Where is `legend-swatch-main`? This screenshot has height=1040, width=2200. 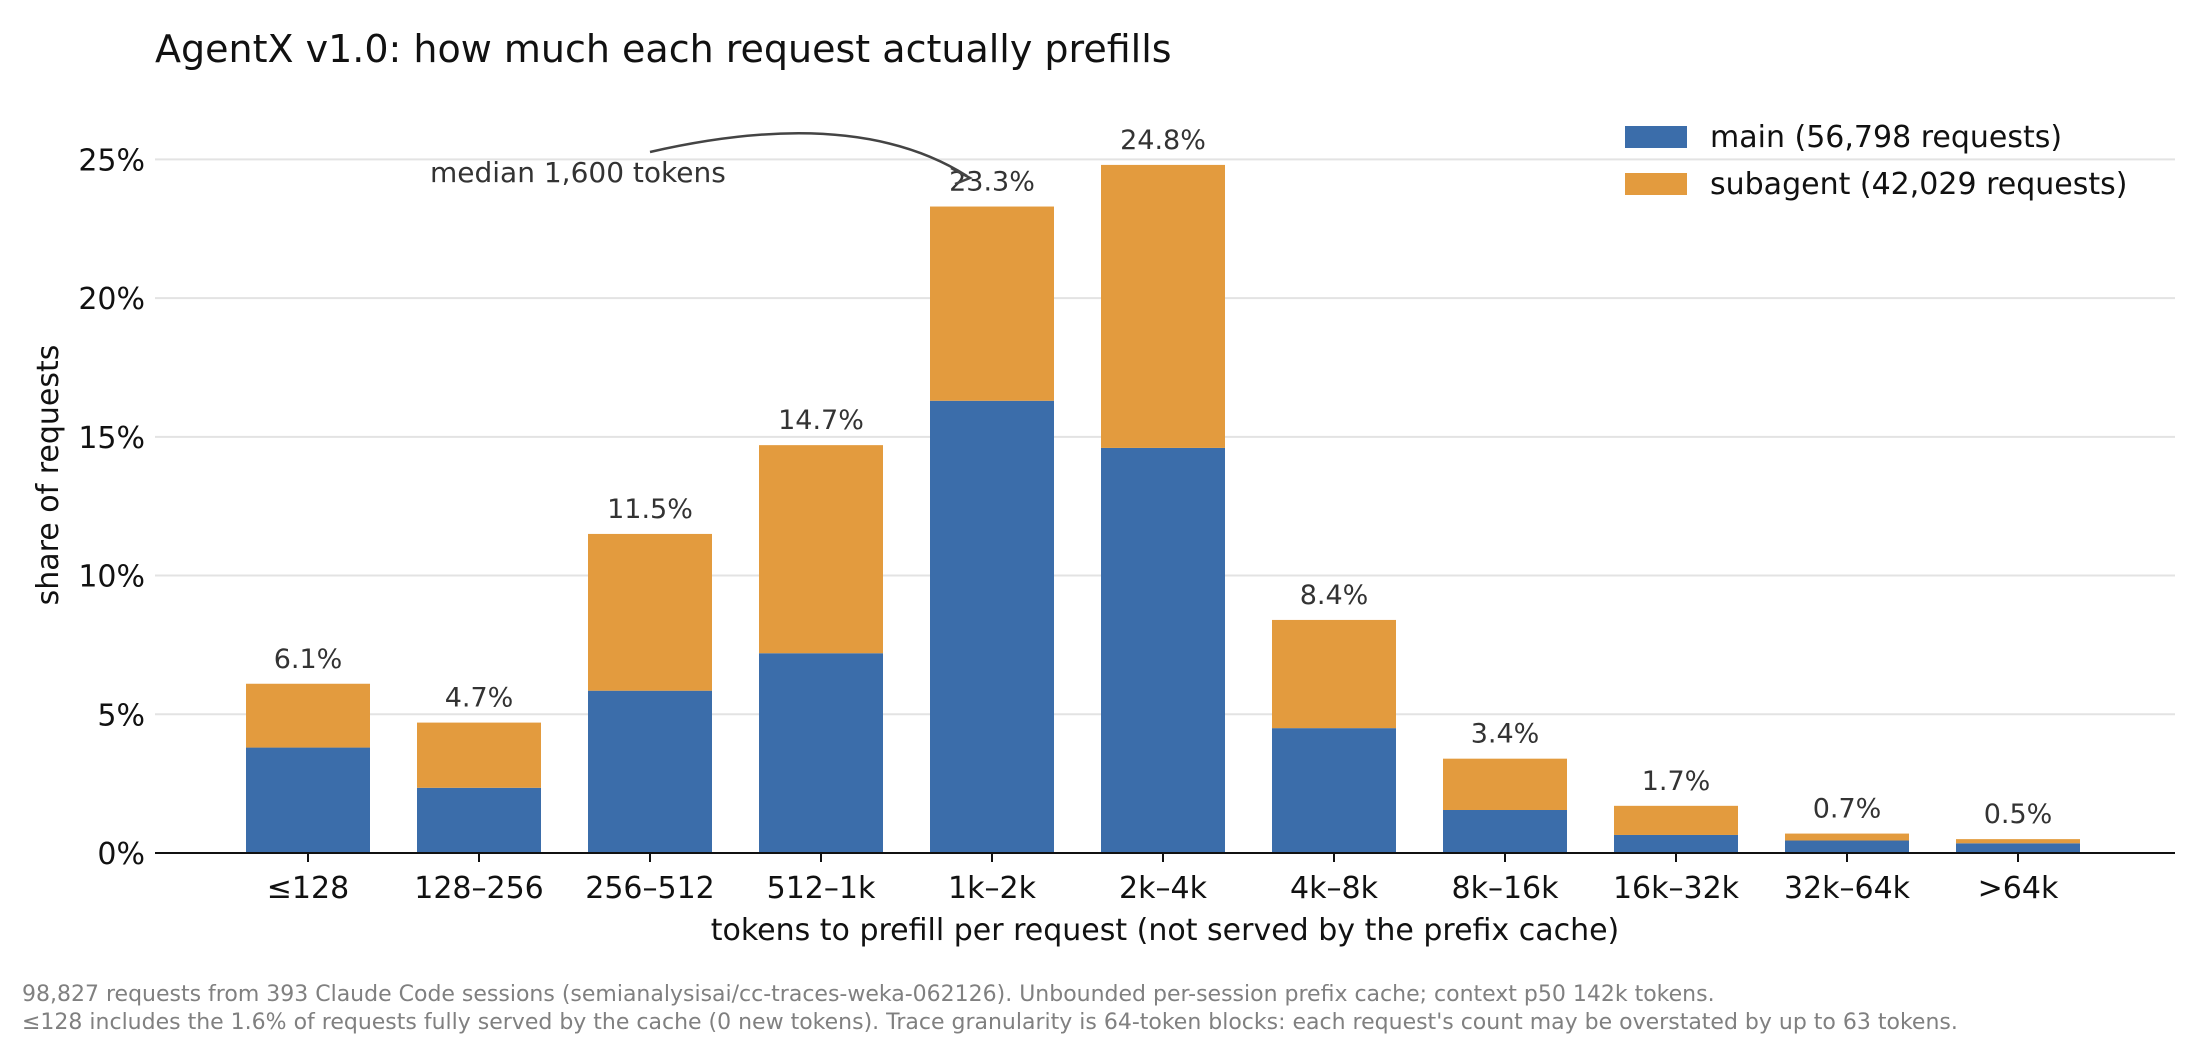 legend-swatch-main is located at coordinates (1656, 137).